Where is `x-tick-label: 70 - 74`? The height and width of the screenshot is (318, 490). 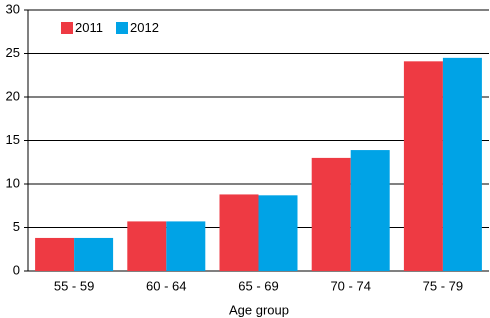 x-tick-label: 70 - 74 is located at coordinates (350, 285).